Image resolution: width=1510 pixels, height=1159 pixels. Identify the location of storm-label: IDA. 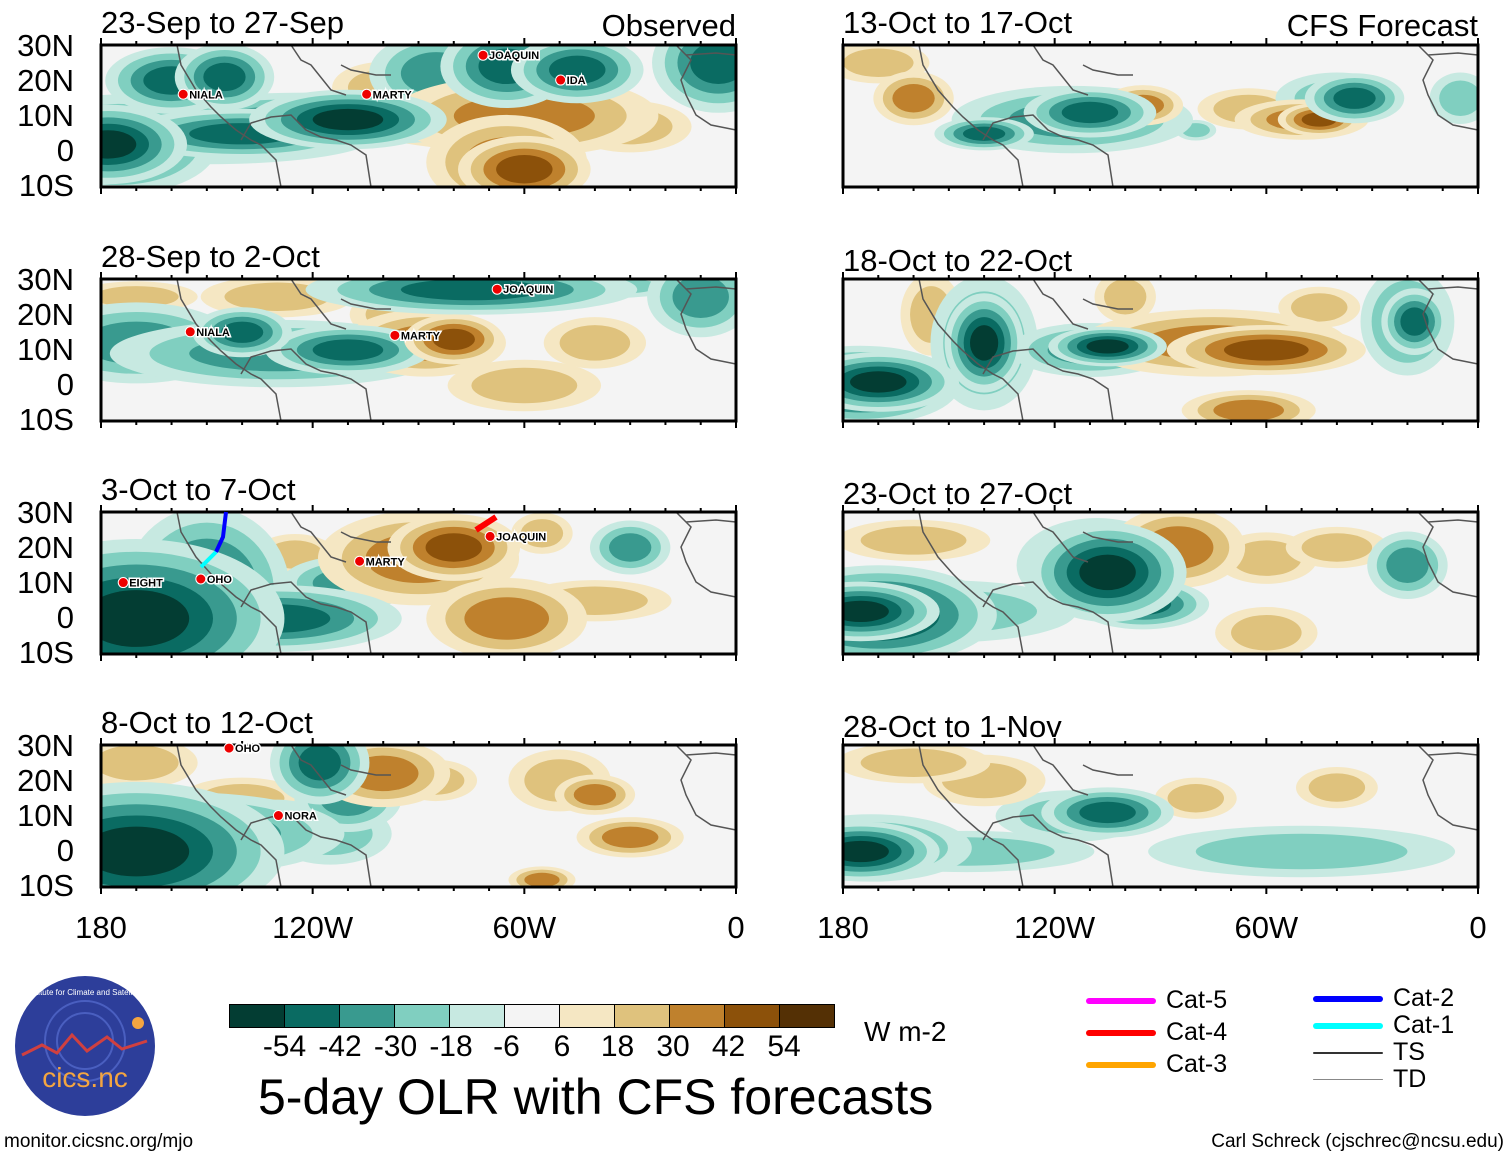
(576, 81).